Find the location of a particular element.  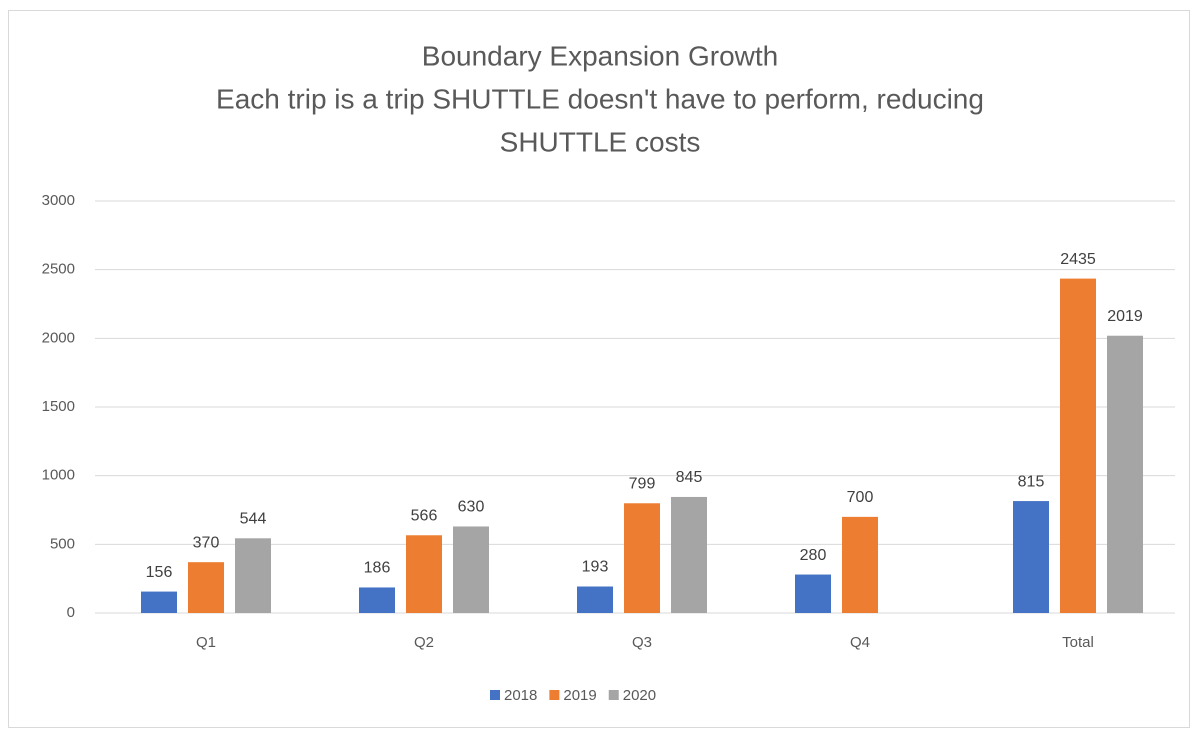

y-tick-label: 3000 is located at coordinates (58, 200).